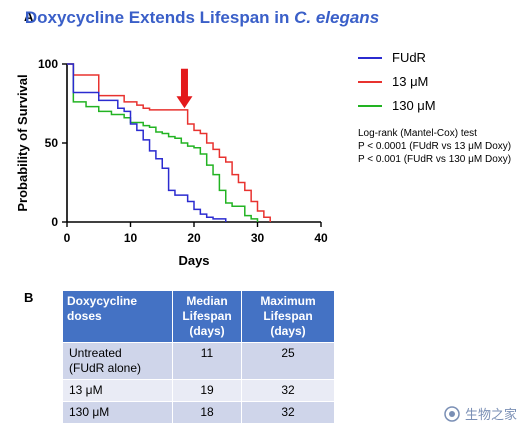  Describe the element at coordinates (117, 361) in the screenshot. I see `cell-dose: Untreated (FUdR alone)` at that location.